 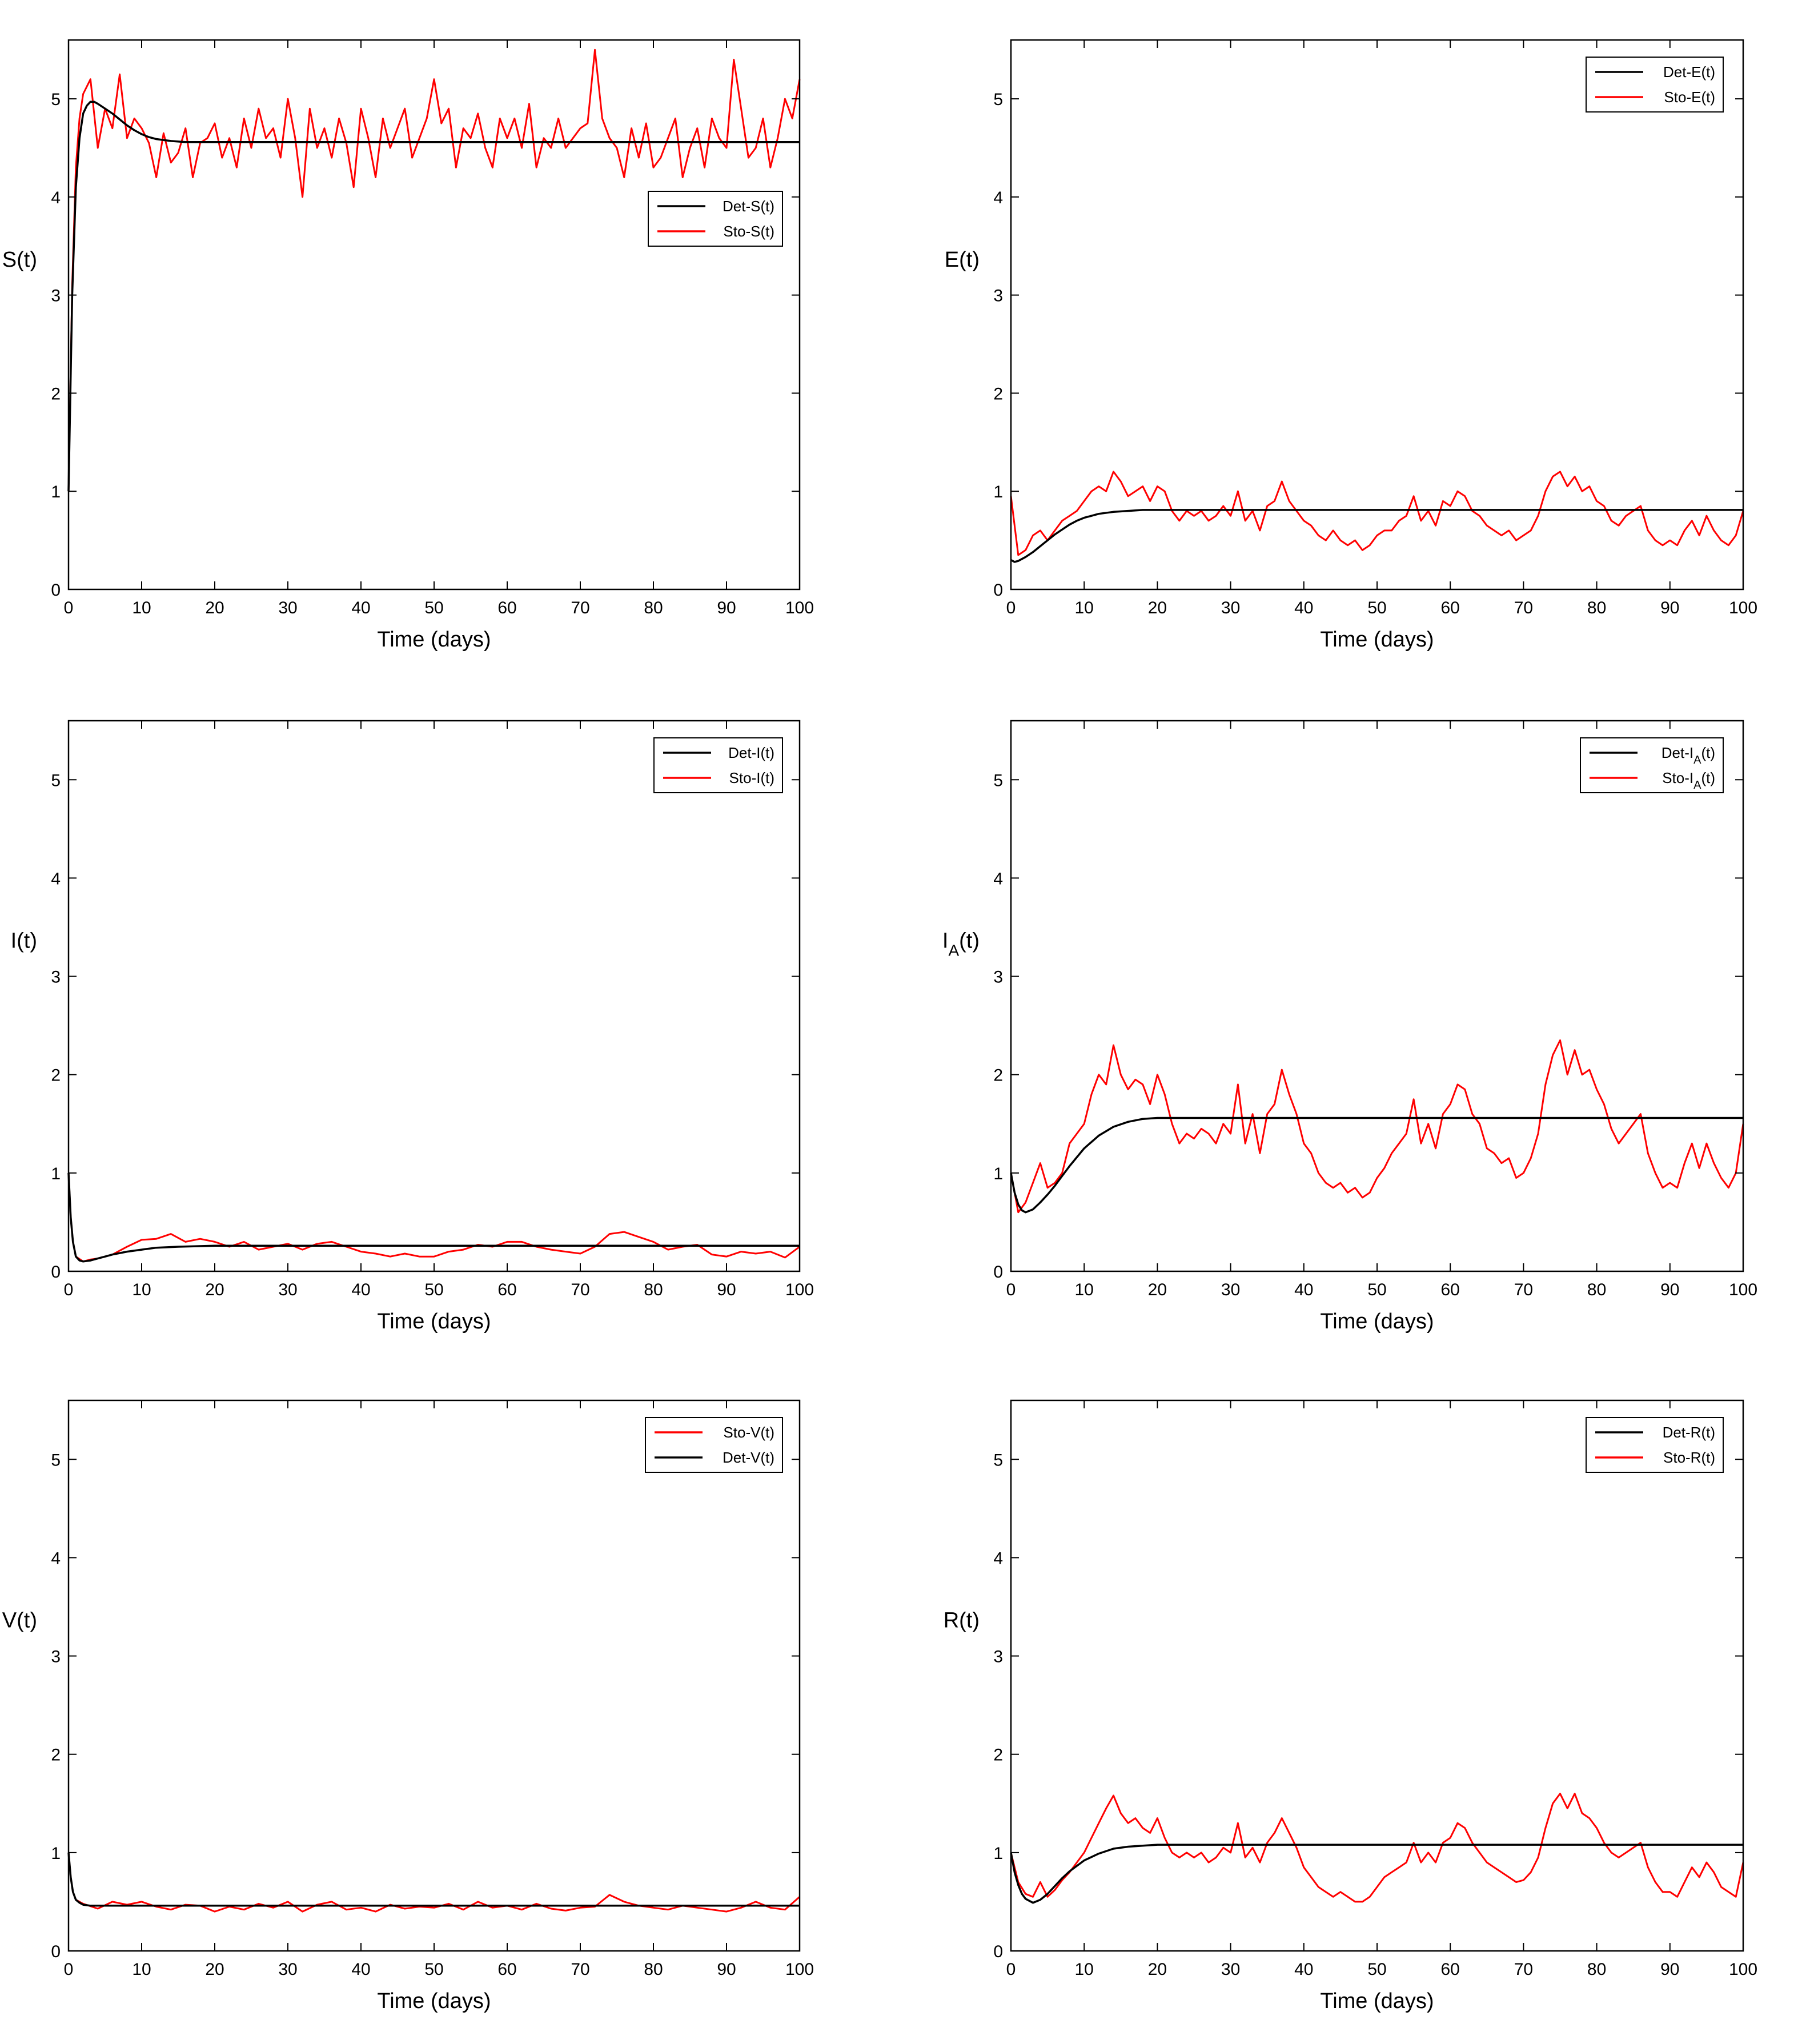 I want to click on y-axis-label: R(t), so click(x=962, y=1621).